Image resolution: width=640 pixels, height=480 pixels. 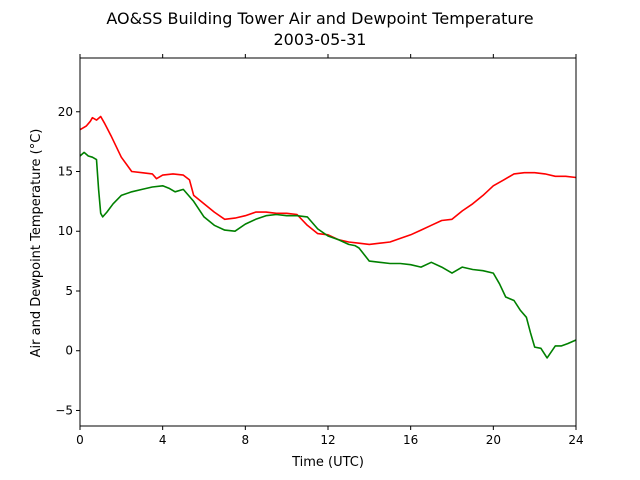 I want to click on x-tick-label: 12, so click(x=327, y=440).